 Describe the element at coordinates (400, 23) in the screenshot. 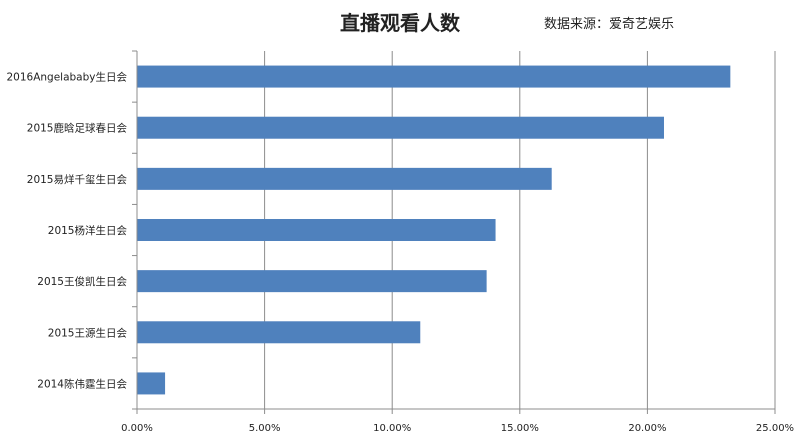

I see `chart-title: 直播观看人数` at that location.